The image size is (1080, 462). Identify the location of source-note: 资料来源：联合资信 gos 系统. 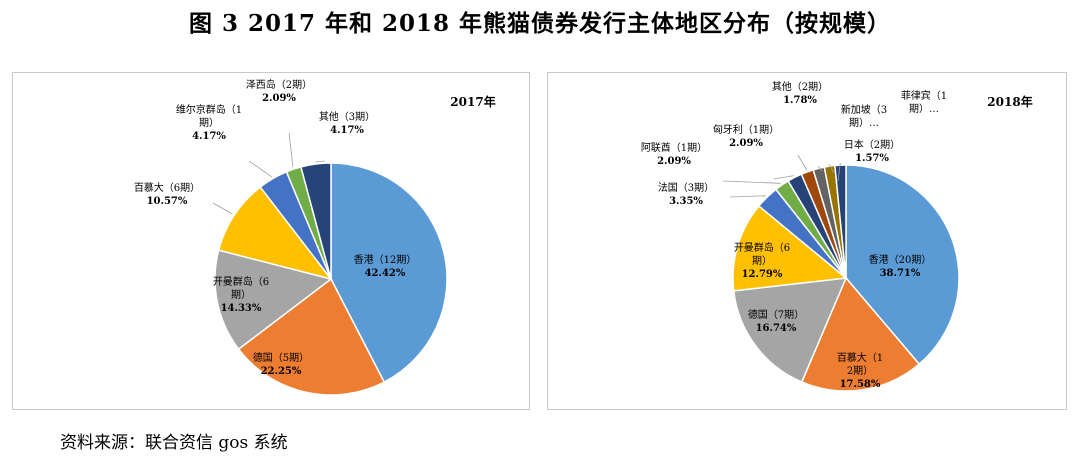
(174, 443).